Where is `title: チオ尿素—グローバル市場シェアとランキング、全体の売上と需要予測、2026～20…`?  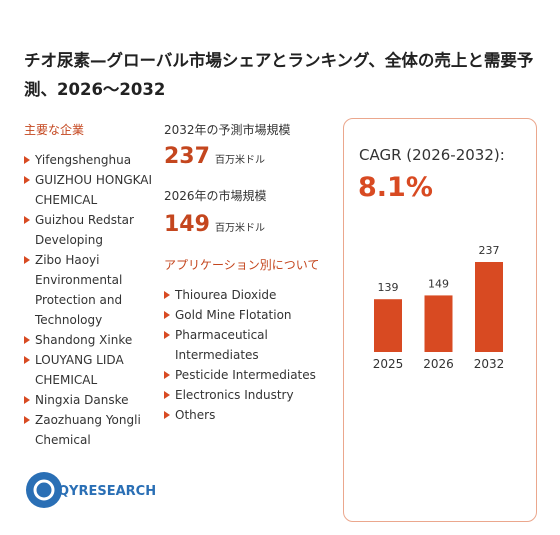 title: チオ尿素—グローバル市場シェアとランキング、全体の売上と需要予測、2026～20… is located at coordinates (279, 75).